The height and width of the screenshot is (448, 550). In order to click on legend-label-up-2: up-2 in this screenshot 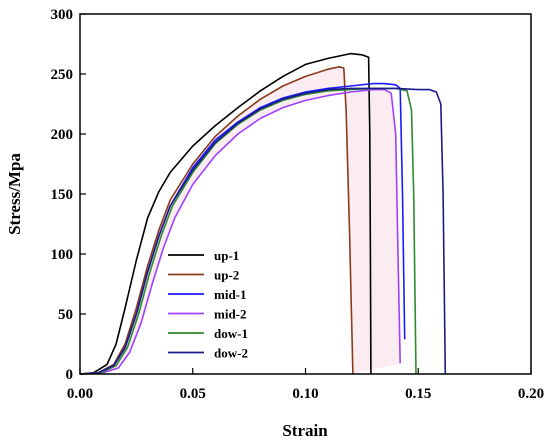, I will do `click(226, 275)`.